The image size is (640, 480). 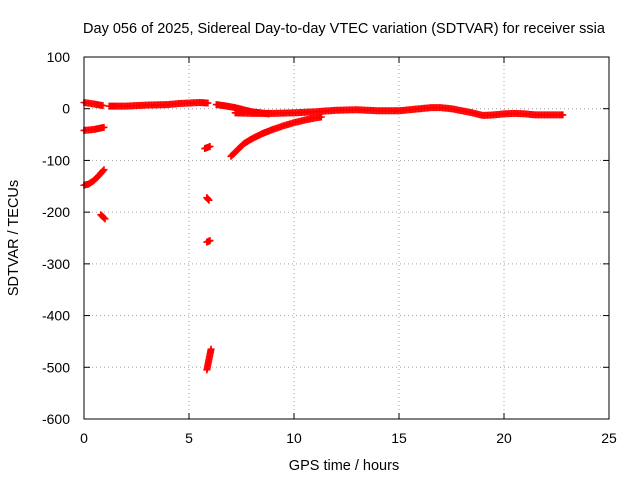 I want to click on y-axis-label: SDTVAR / TECUs, so click(x=14, y=238).